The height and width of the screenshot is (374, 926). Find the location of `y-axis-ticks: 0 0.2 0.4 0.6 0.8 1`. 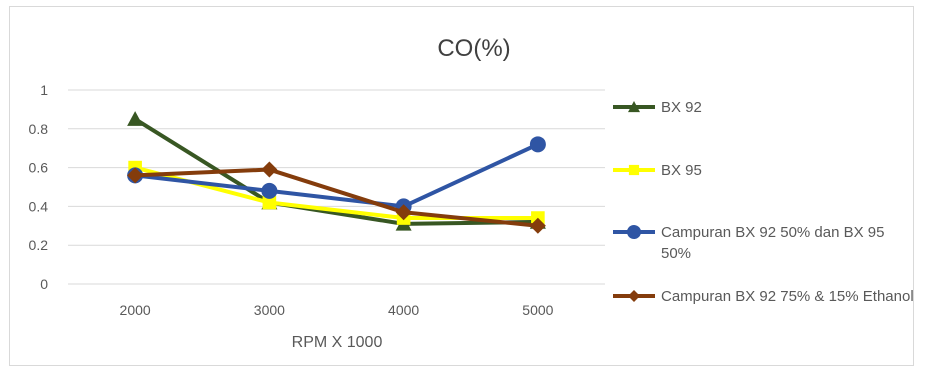

y-axis-ticks: 0 0.2 0.4 0.6 0.8 1 is located at coordinates (39, 187).